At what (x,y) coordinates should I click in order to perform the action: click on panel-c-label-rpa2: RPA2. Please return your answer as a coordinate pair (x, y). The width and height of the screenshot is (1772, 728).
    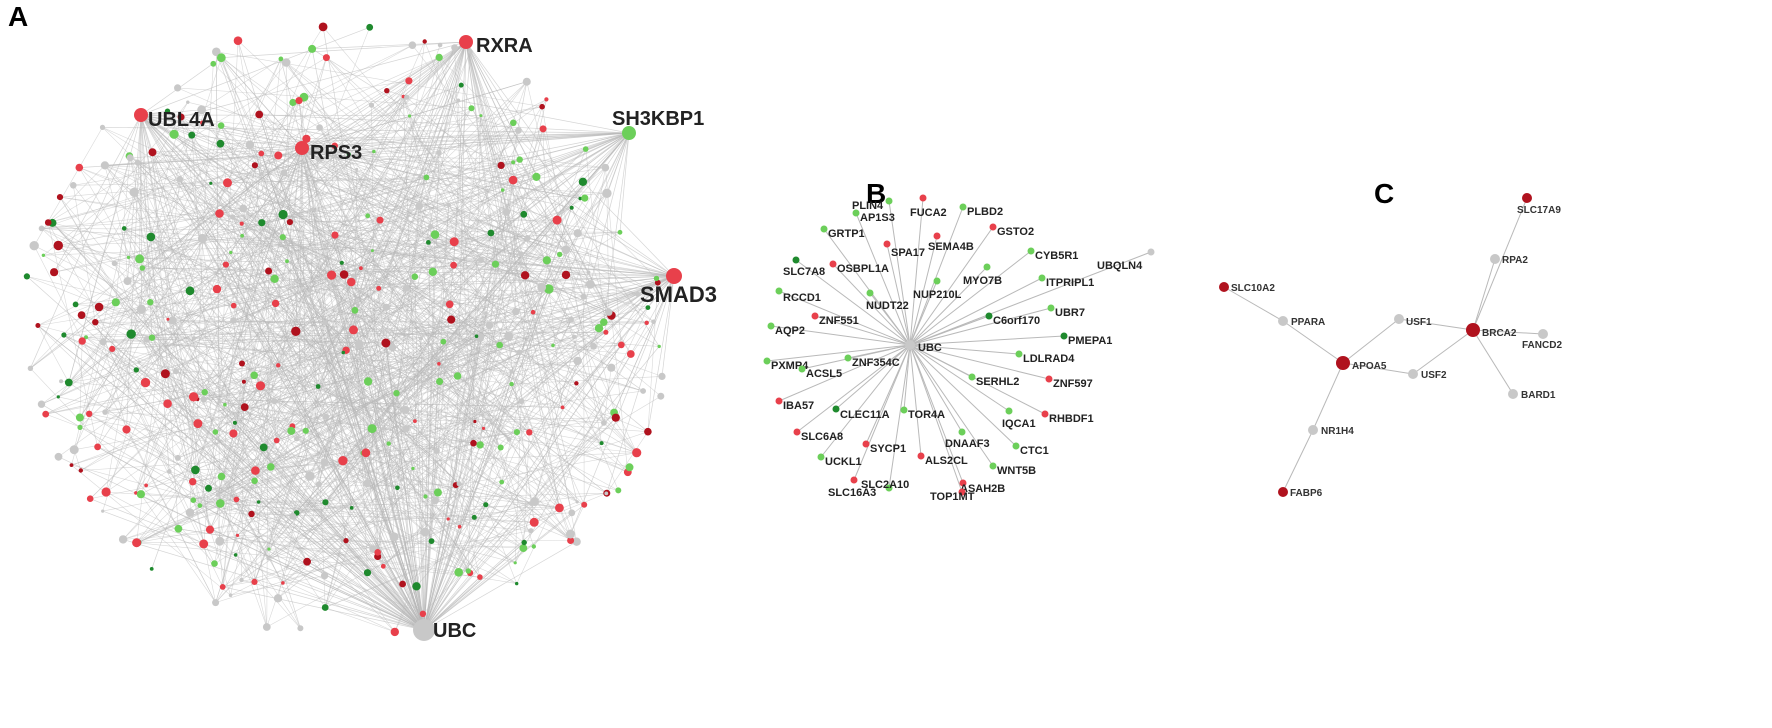
    Looking at the image, I should click on (1515, 260).